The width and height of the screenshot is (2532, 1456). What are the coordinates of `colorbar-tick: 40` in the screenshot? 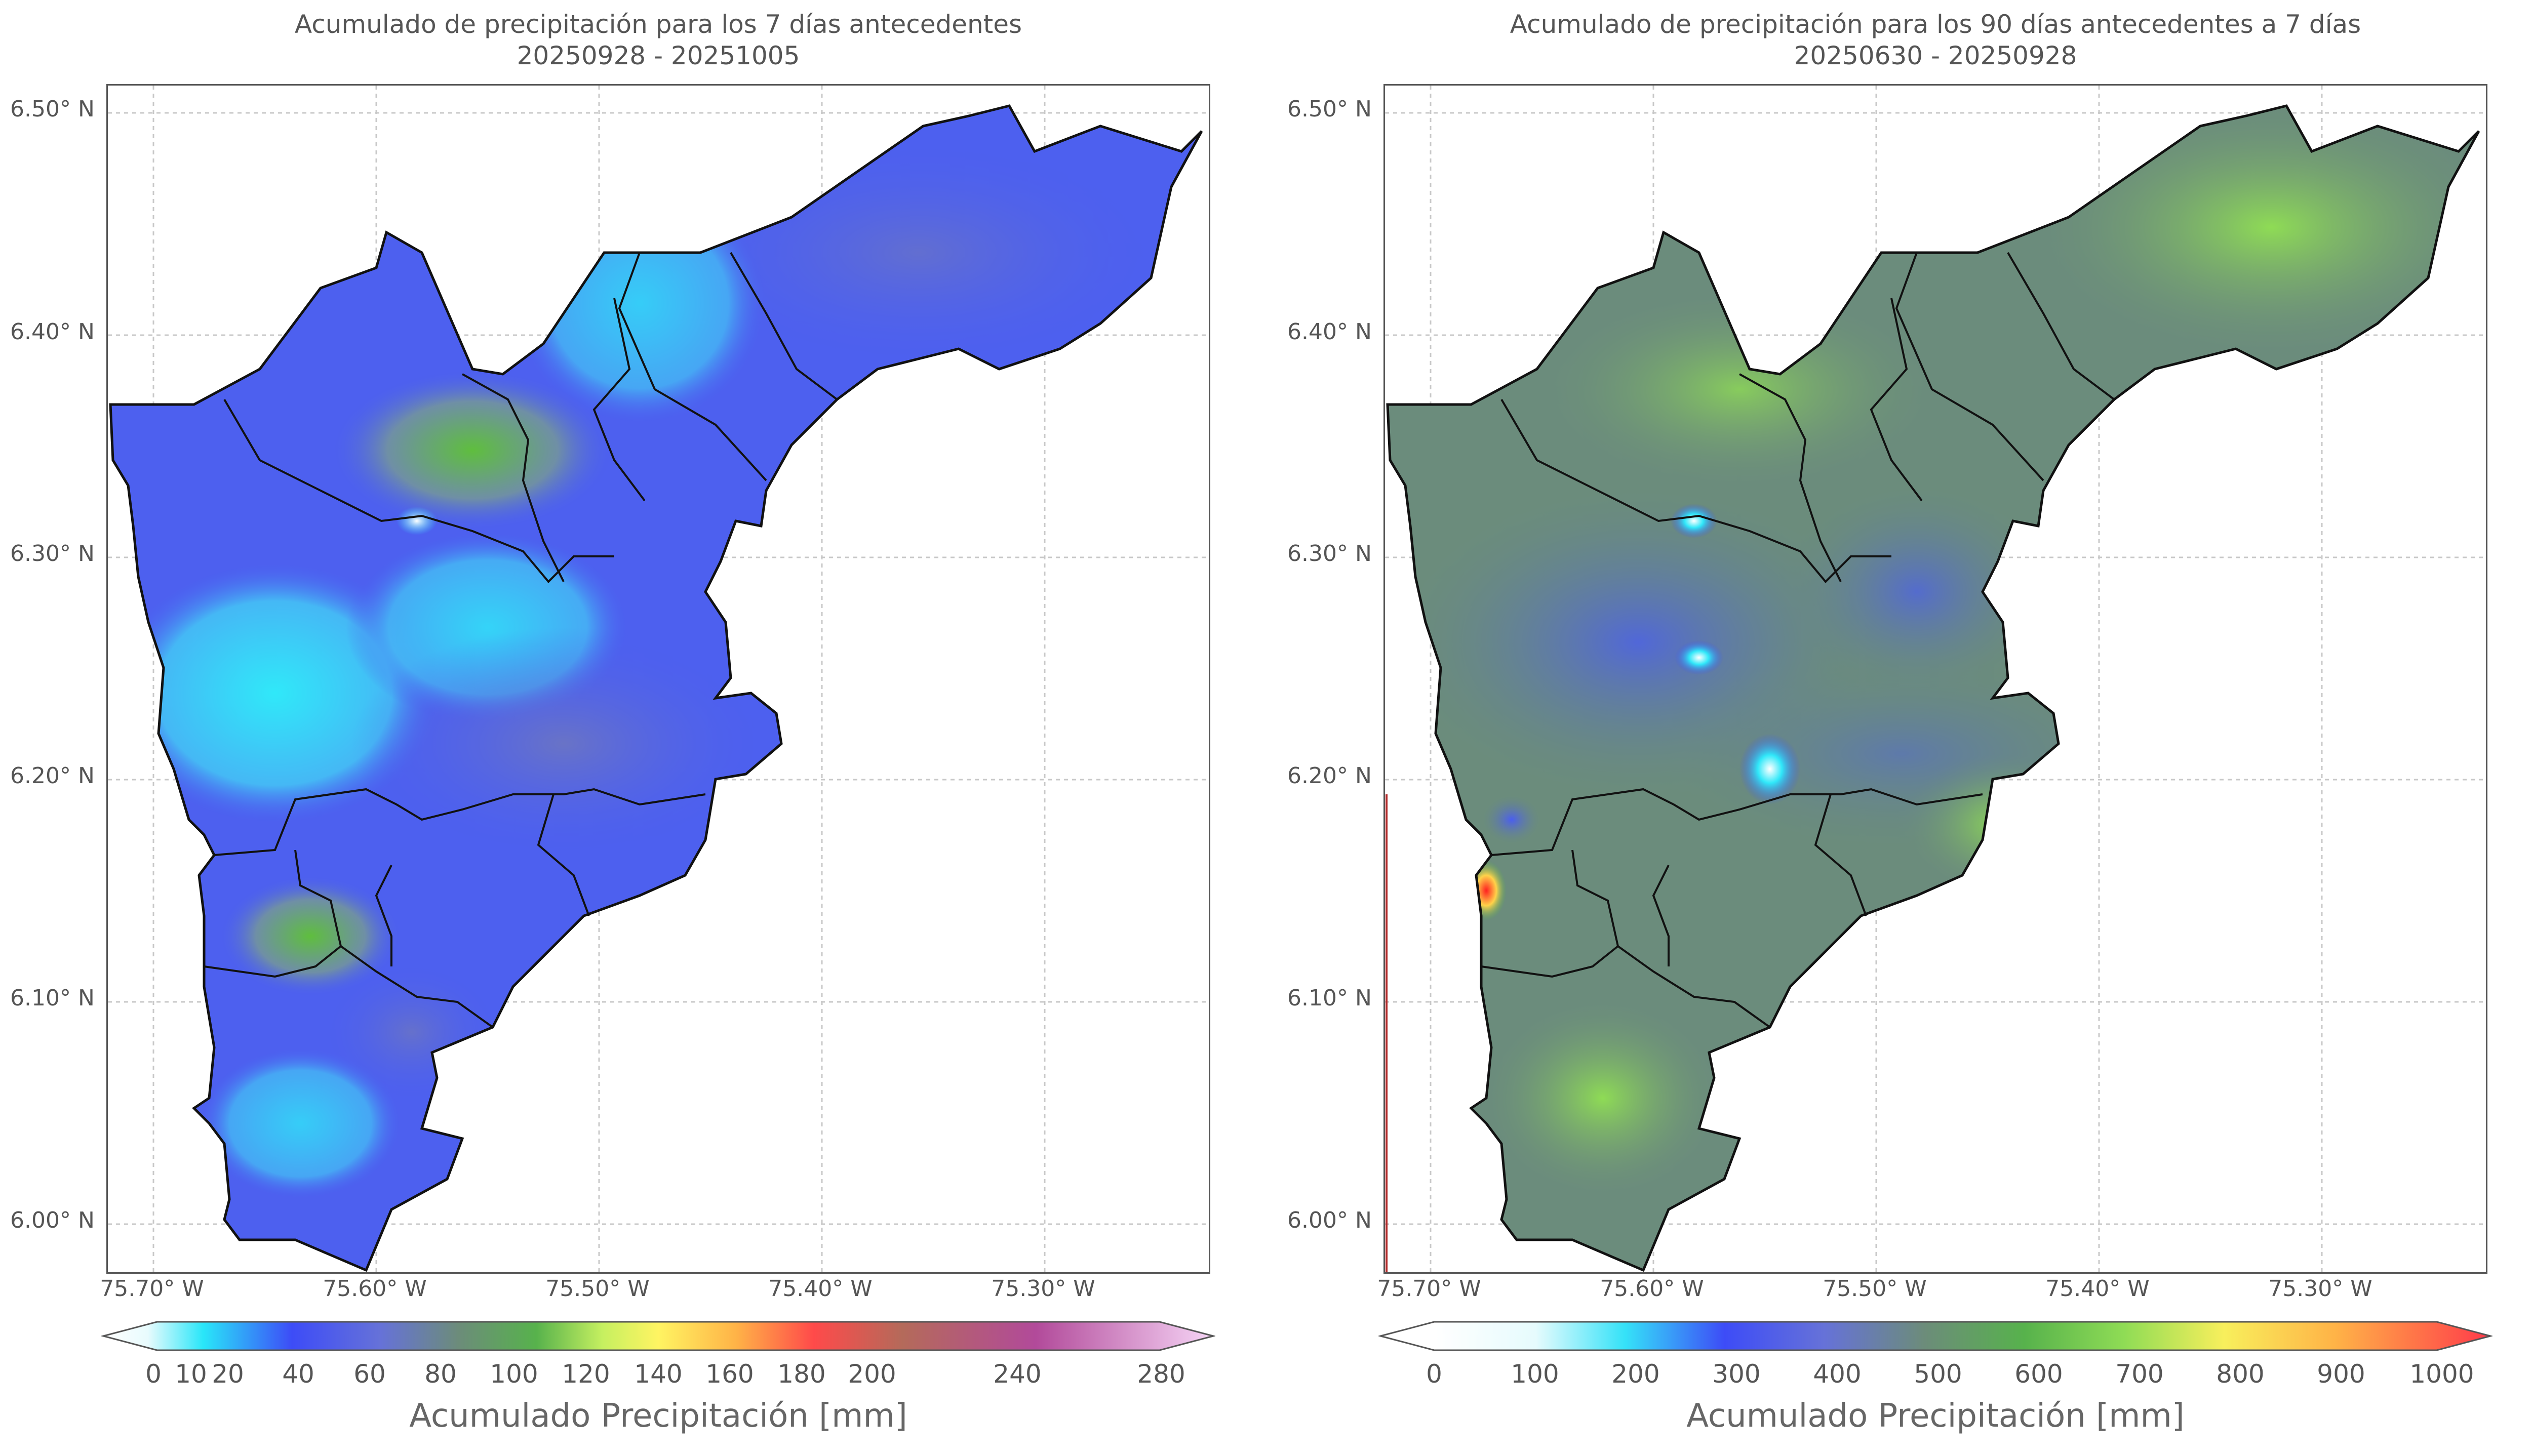 It's located at (298, 1374).